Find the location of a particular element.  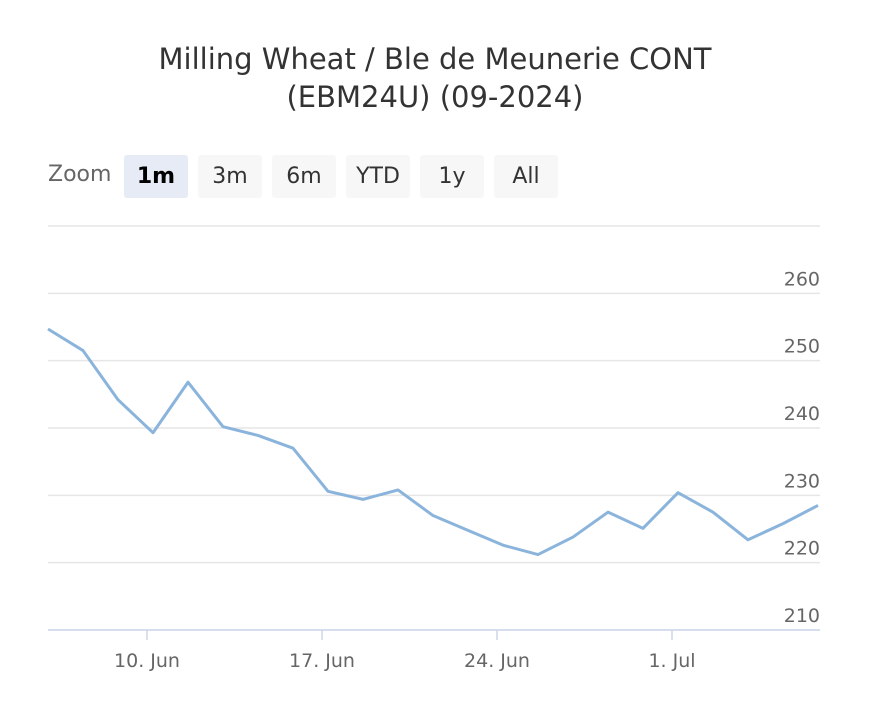

range-button: All is located at coordinates (526, 176).